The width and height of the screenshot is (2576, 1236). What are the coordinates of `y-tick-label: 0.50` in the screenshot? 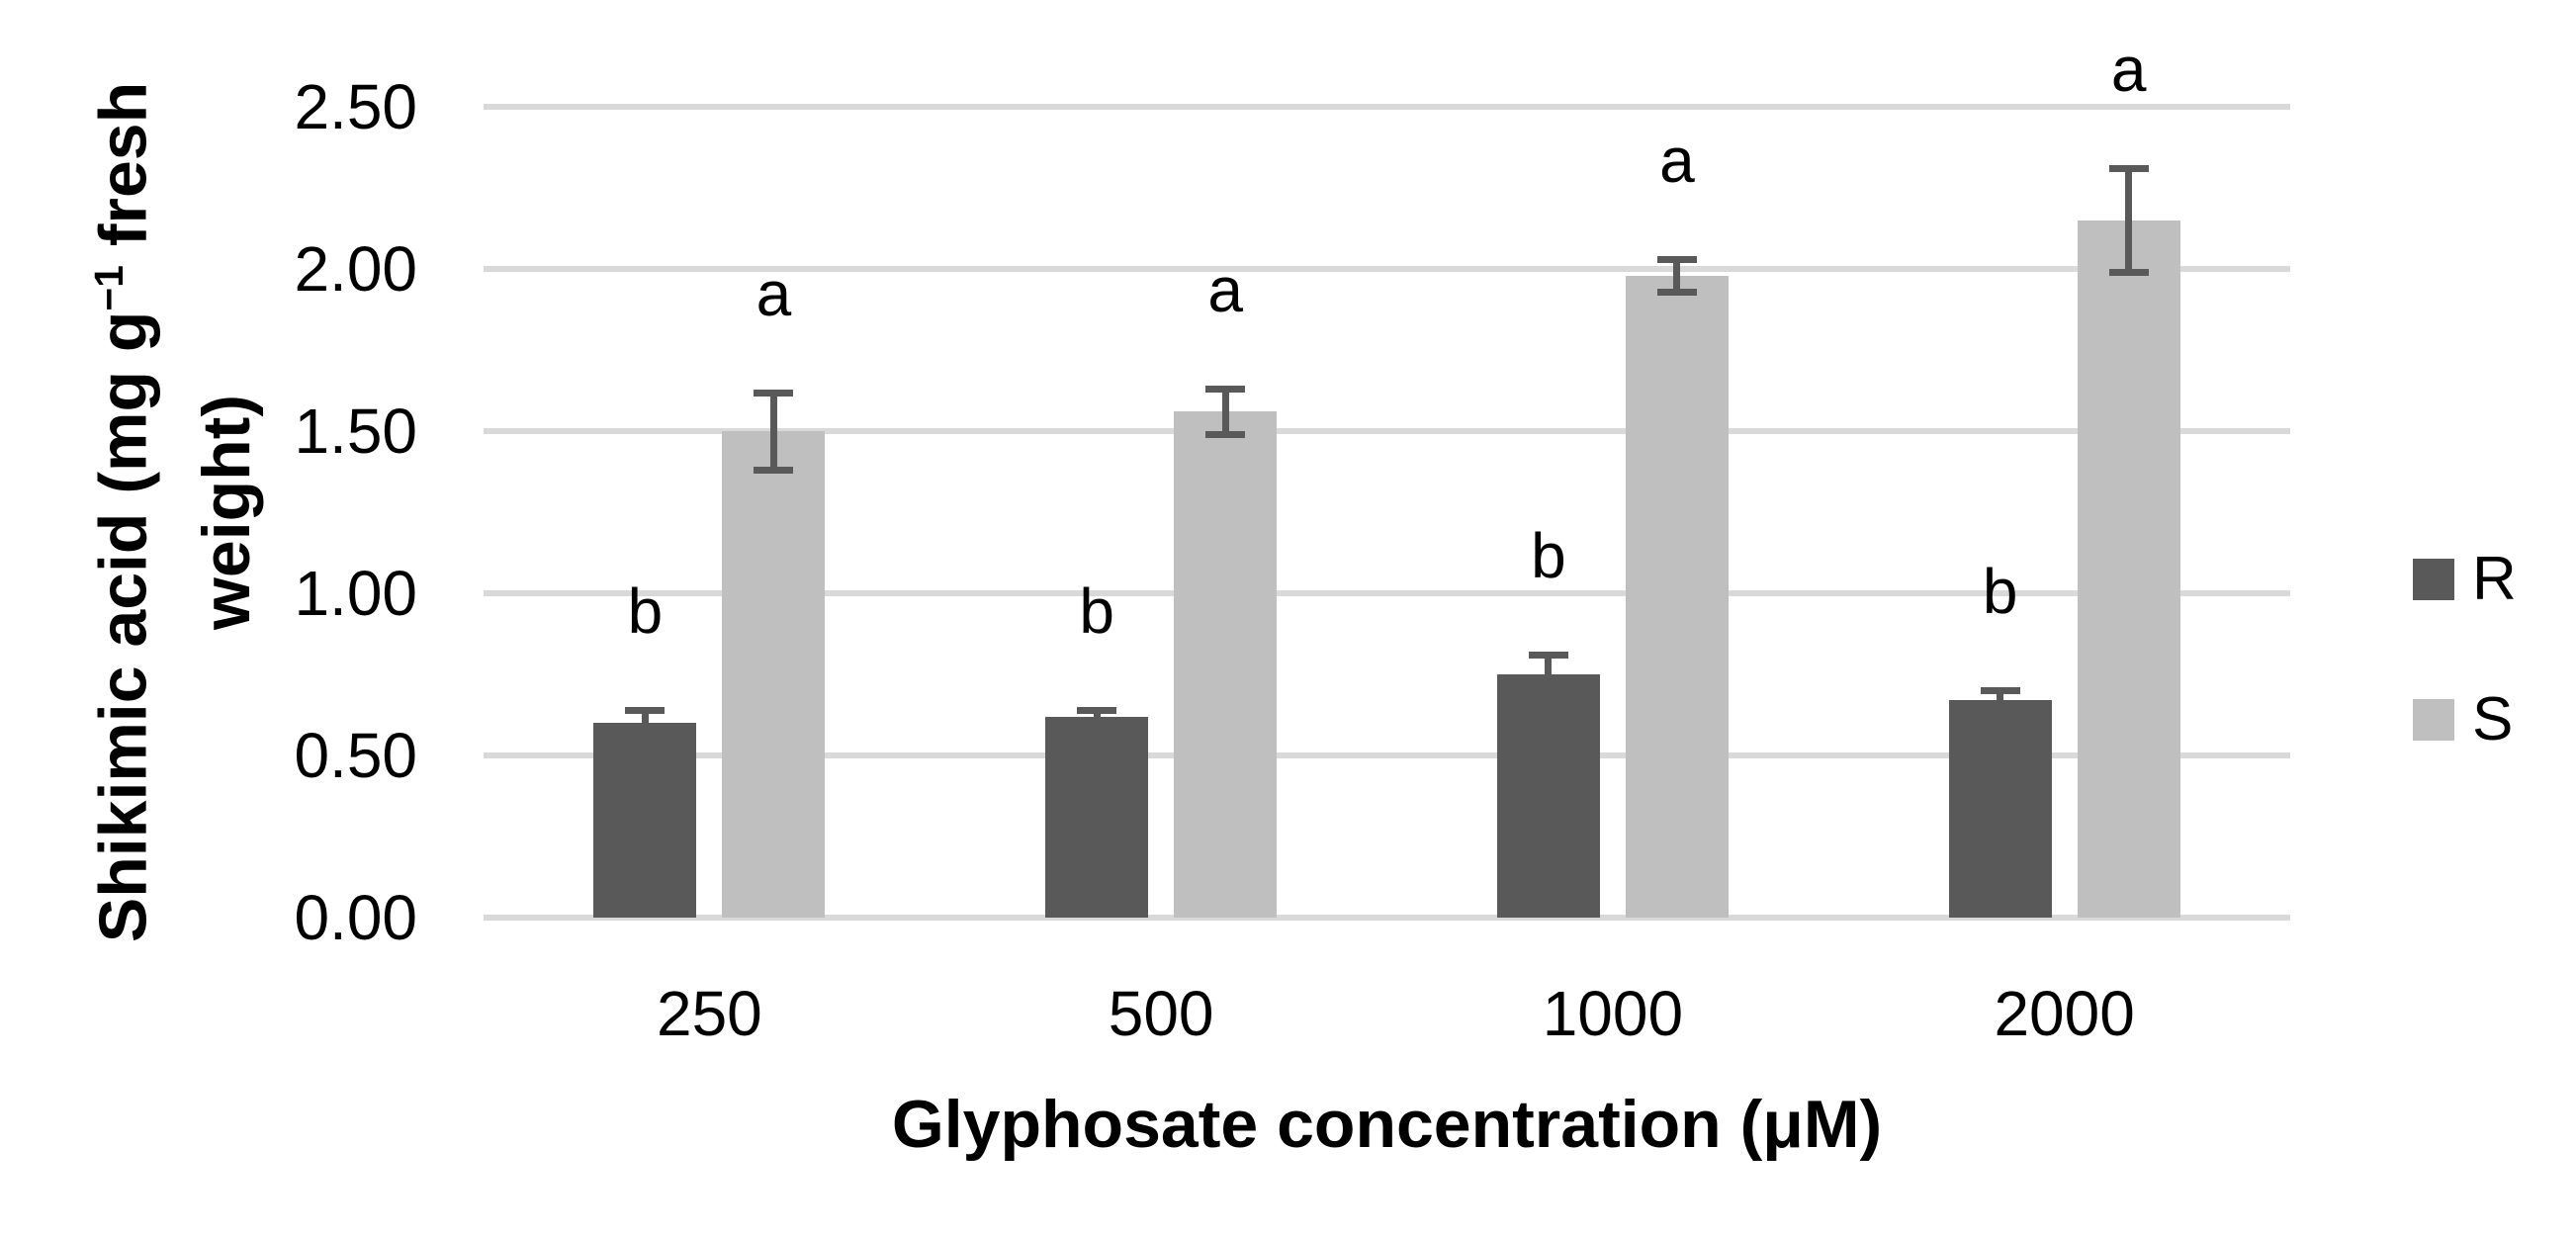 It's located at (355, 755).